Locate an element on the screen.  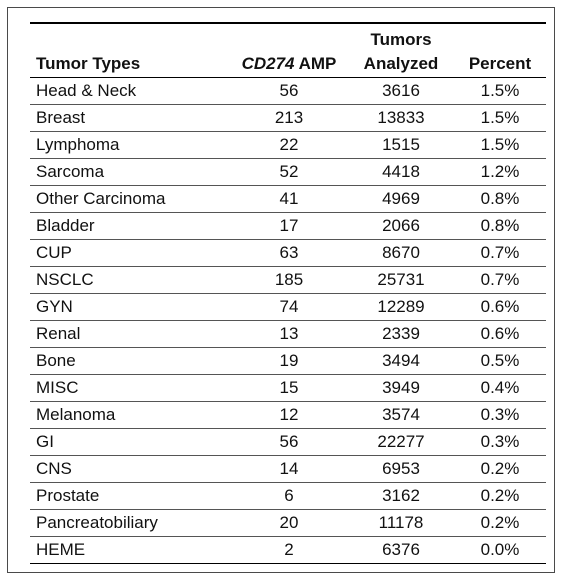
table-row: Renal 13 2339 0.6% is located at coordinates (288, 334).